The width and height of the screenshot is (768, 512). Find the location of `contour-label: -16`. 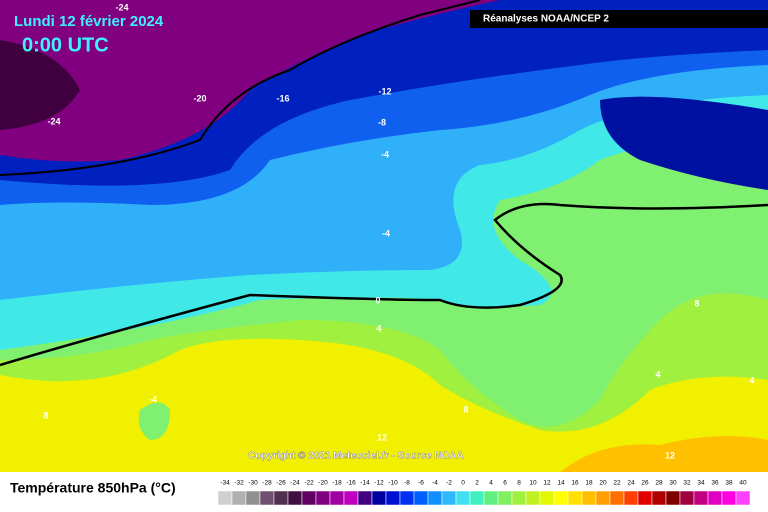

contour-label: -16 is located at coordinates (282, 98).